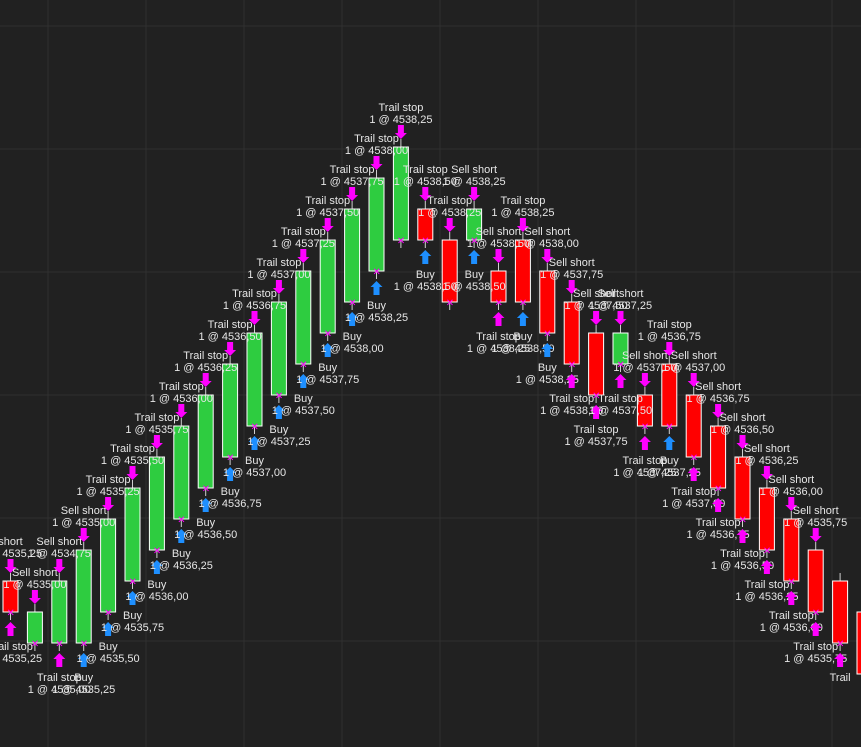 This screenshot has width=861, height=747. I want to click on annotation-price: 1 @ 4535,75, so click(815, 659).